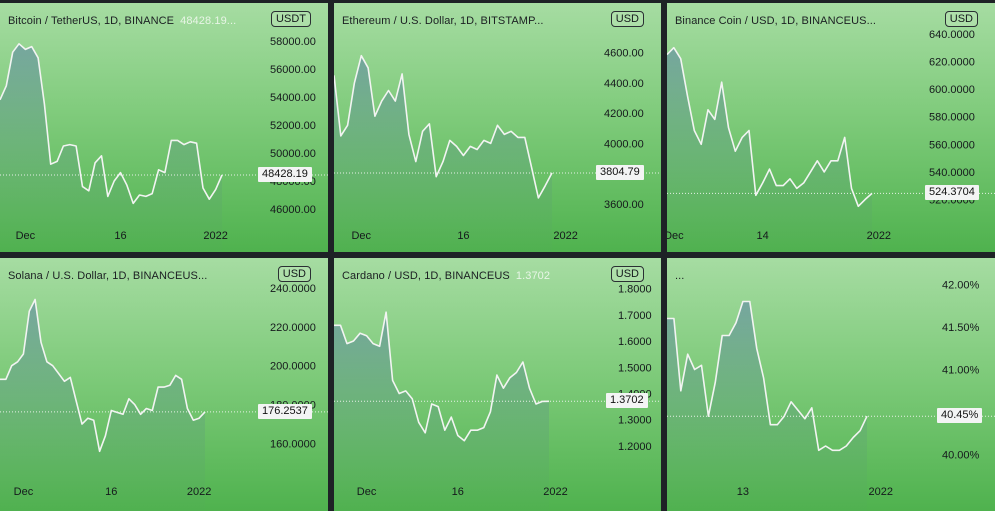 The height and width of the screenshot is (511, 995). Describe the element at coordinates (961, 328) in the screenshot. I see `y-tick-label: 41.50%` at that location.